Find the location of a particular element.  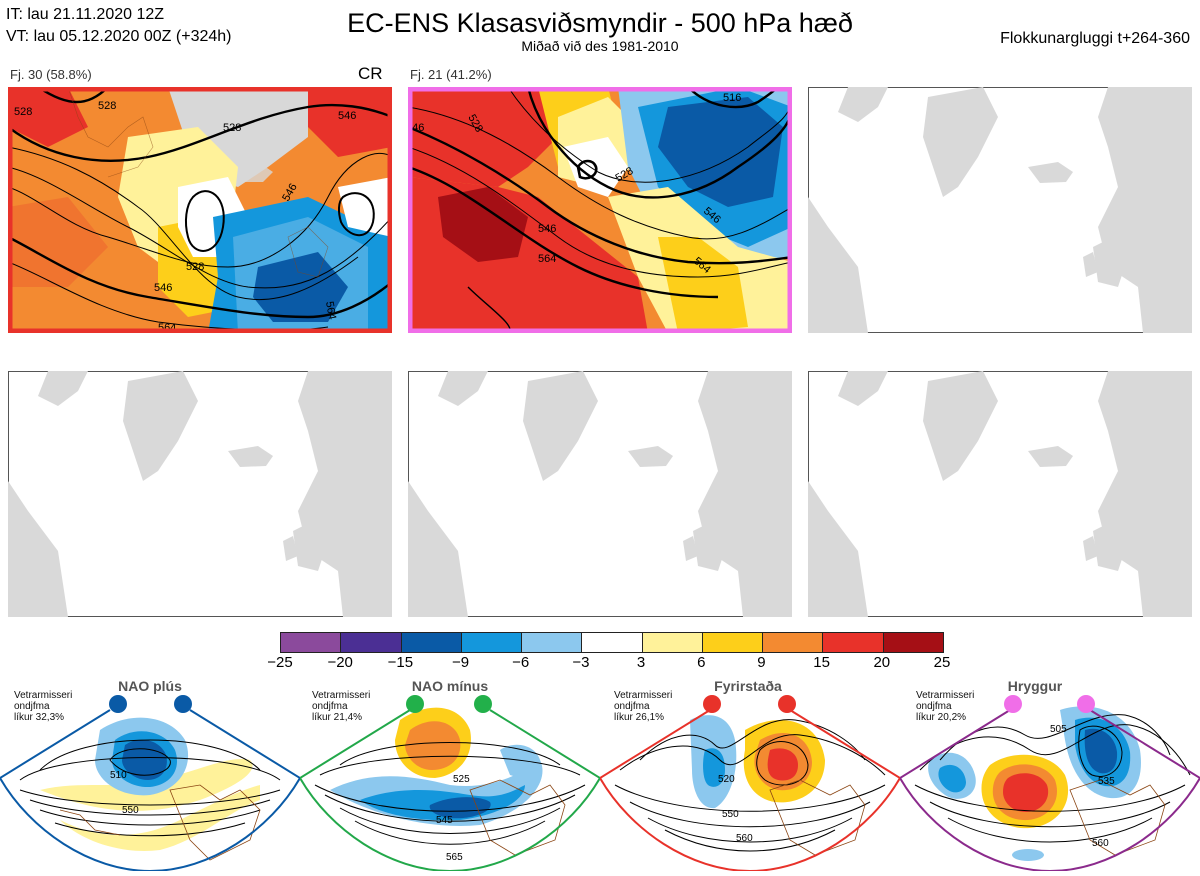

cluster-1-frame is located at coordinates (200, 210).